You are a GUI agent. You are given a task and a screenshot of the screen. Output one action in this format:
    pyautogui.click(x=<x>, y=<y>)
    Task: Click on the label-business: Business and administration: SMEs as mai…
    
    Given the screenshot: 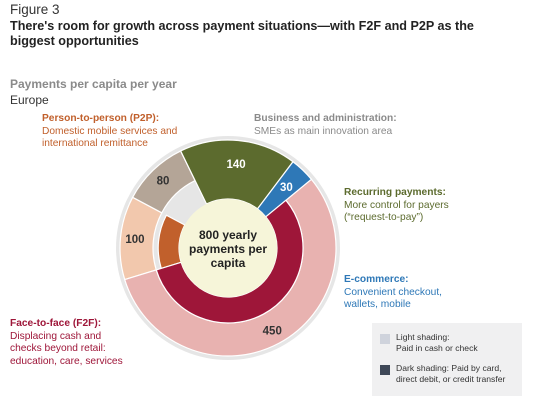 What is the action you would take?
    pyautogui.click(x=354, y=125)
    